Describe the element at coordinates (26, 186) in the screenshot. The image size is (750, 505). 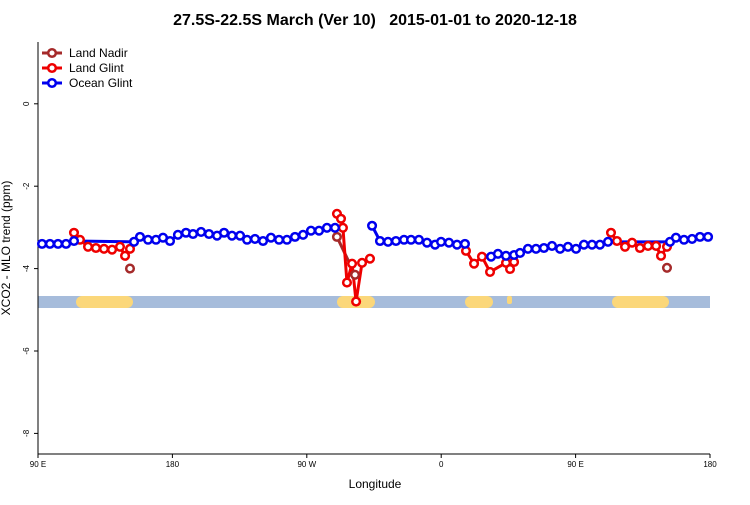
I see `y-tick-label: -2` at that location.